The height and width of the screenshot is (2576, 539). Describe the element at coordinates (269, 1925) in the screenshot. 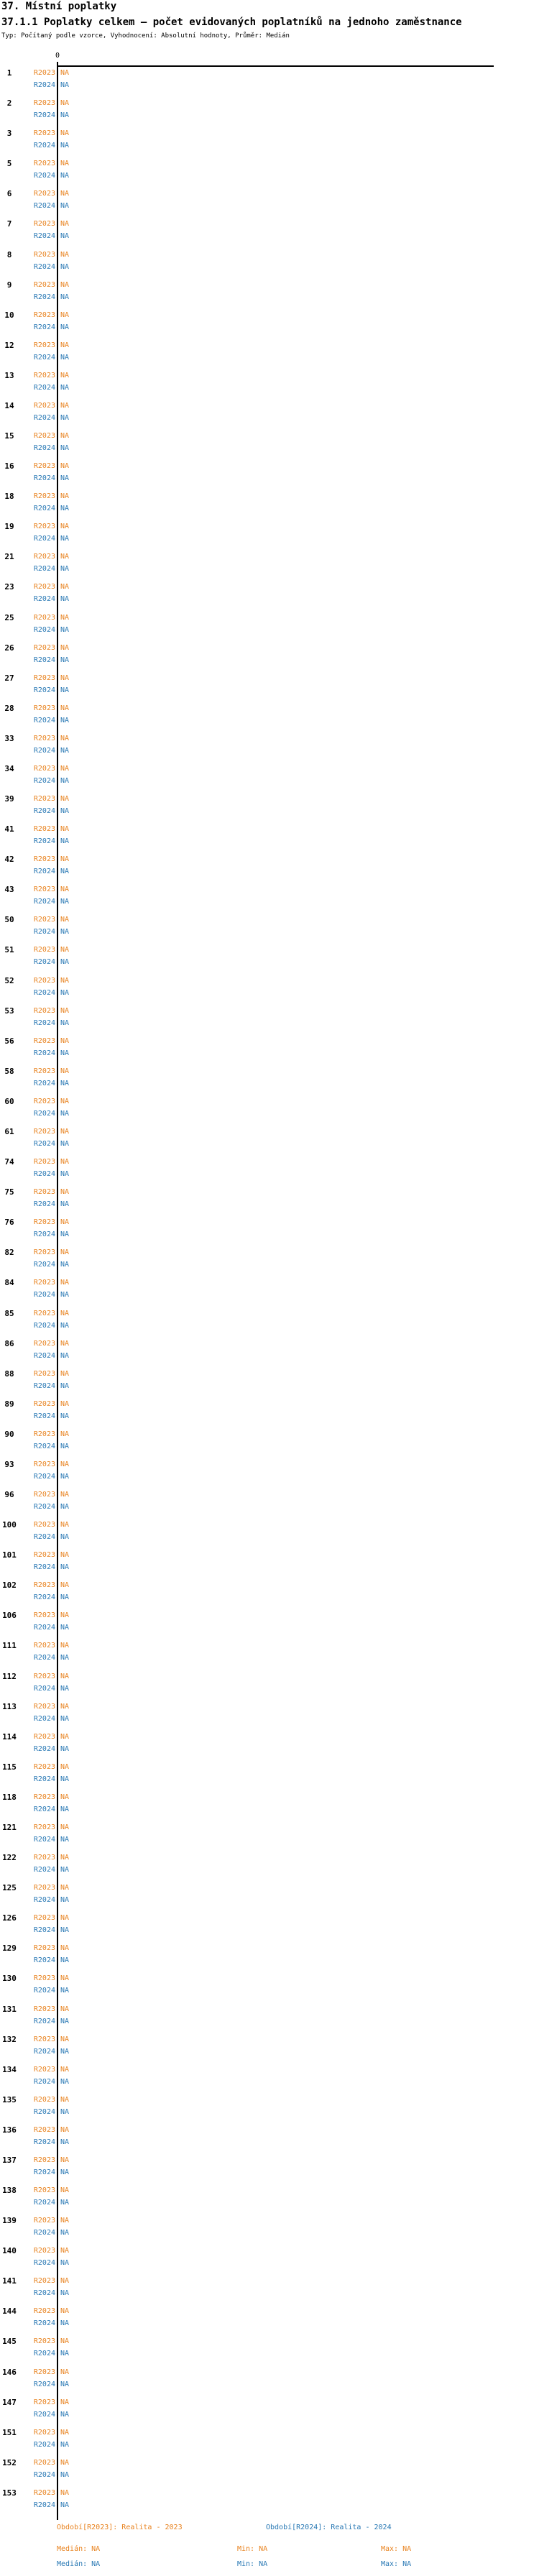

I see `chart-row-126: 126 R2023 NA R2024 NA` at that location.